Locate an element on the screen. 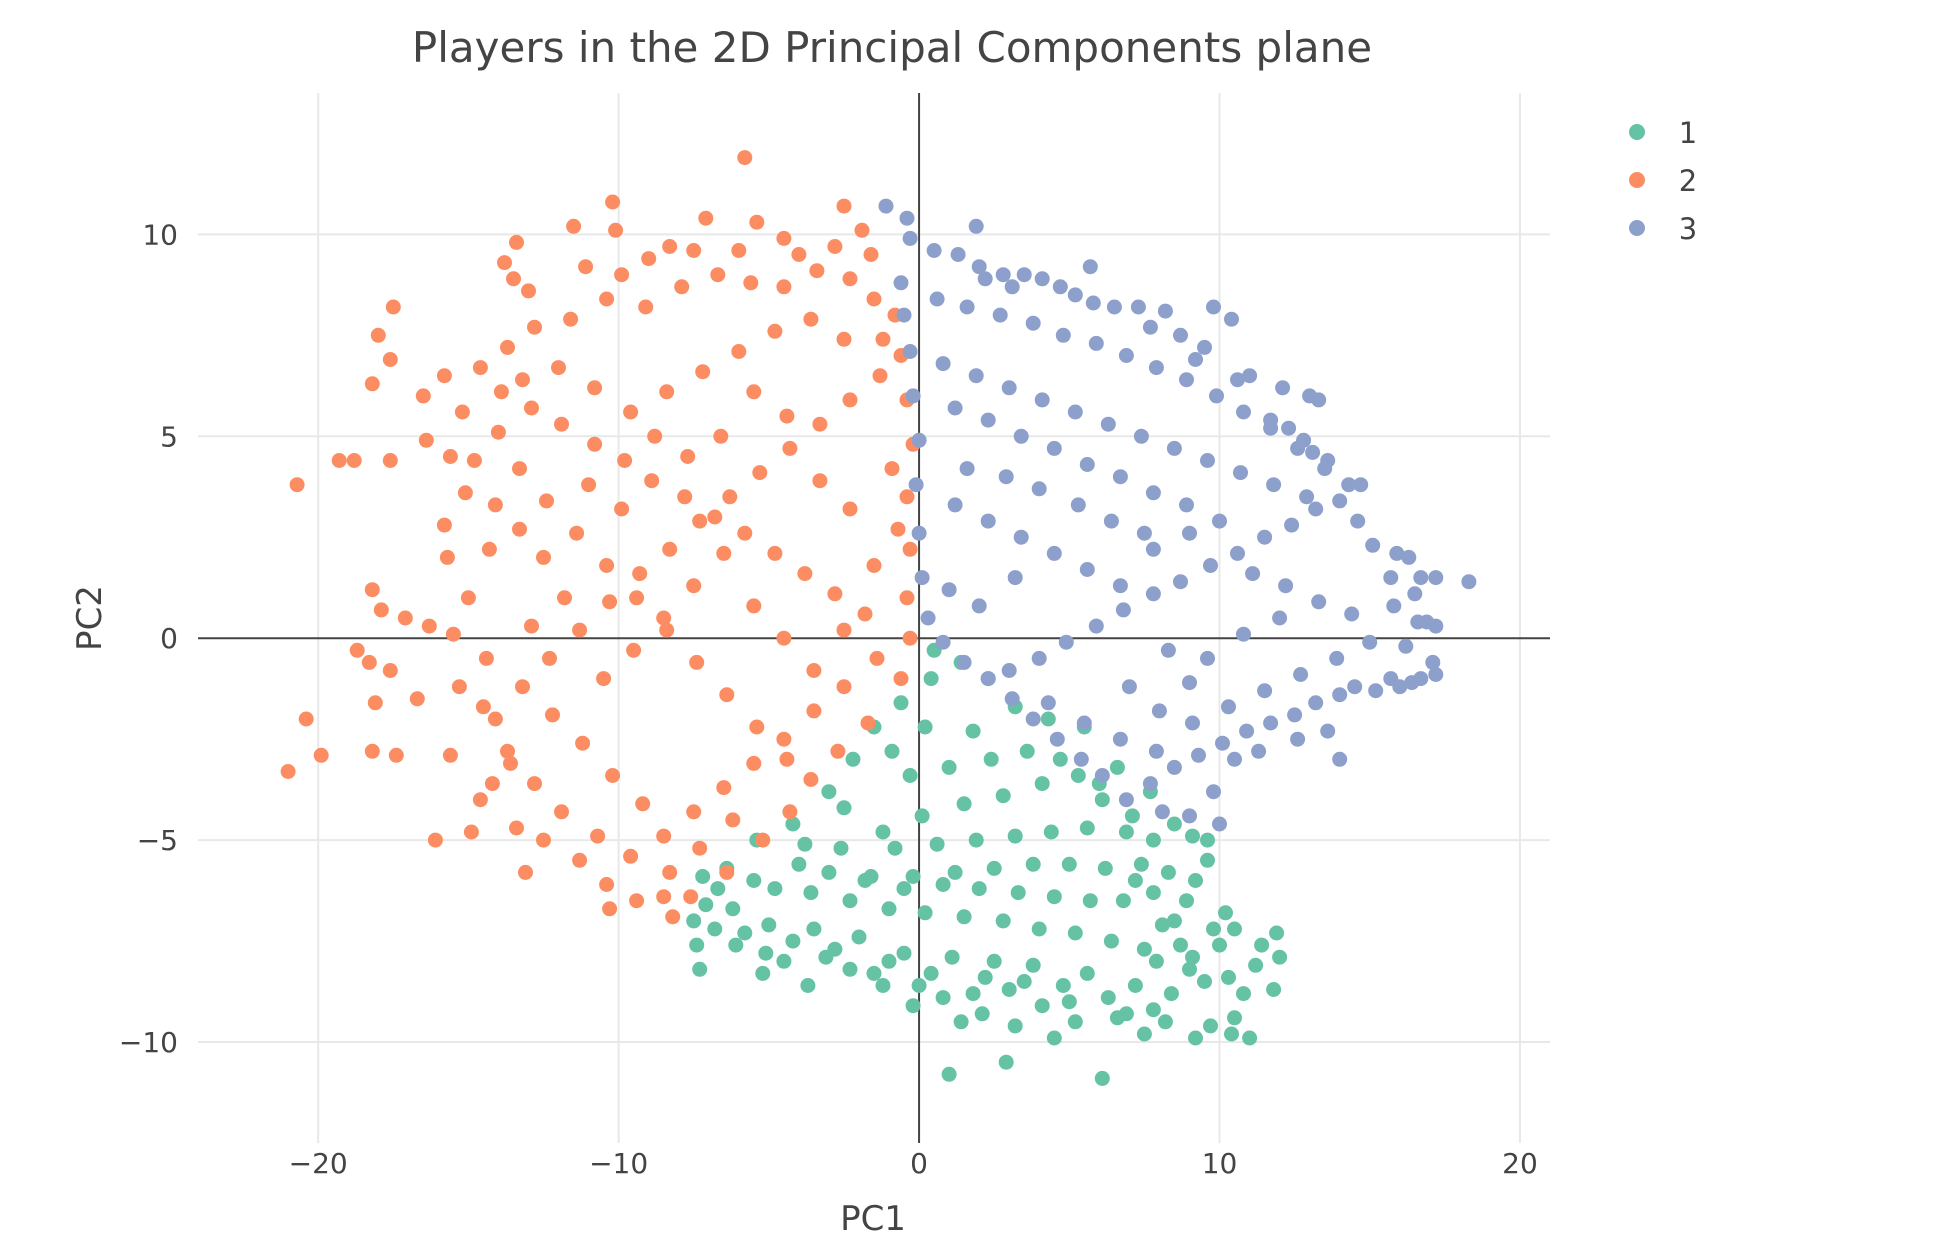 The height and width of the screenshot is (1239, 1949). legend-label: 2 is located at coordinates (1688, 181).